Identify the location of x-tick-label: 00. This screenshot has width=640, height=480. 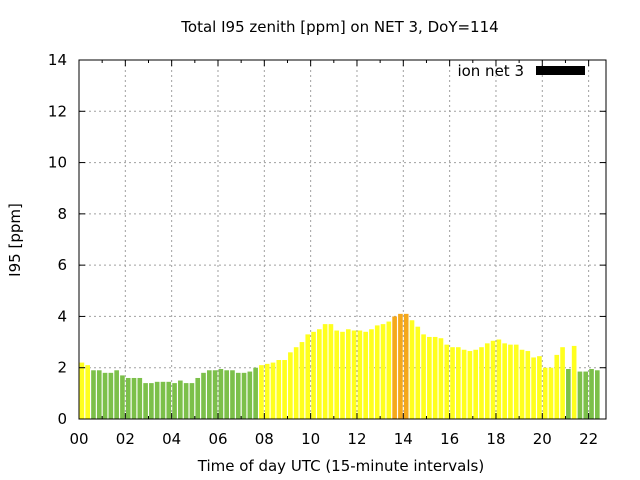
(78, 439).